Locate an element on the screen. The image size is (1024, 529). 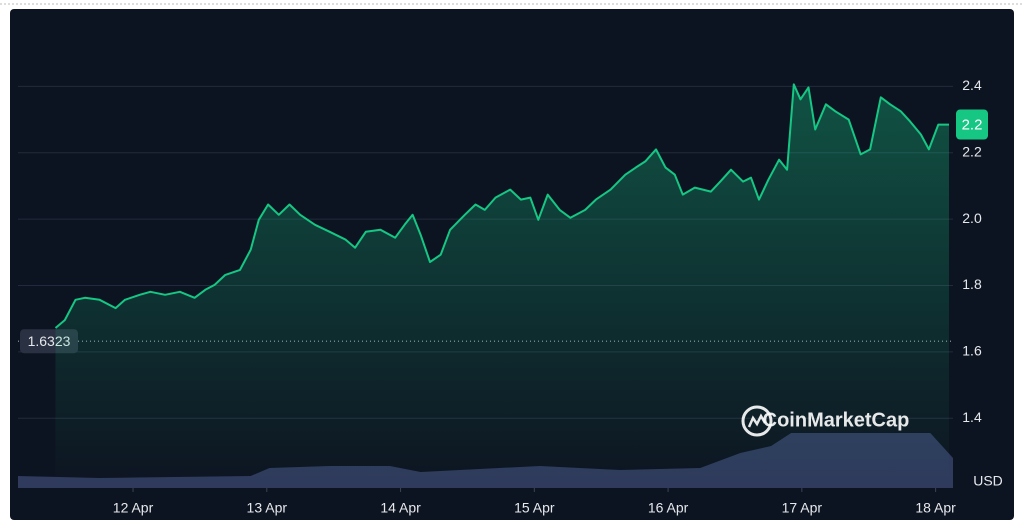
unit-label: USD is located at coordinates (988, 481).